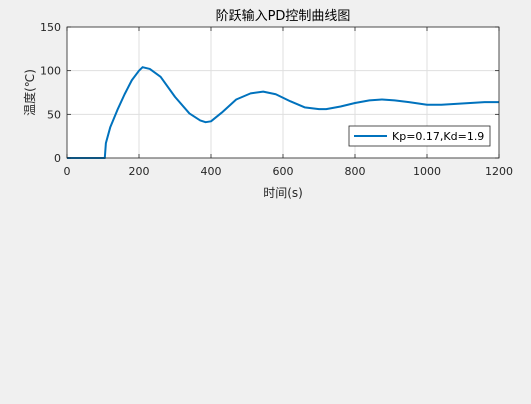  What do you see at coordinates (283, 171) in the screenshot?
I see `x-tick-label: 600` at bounding box center [283, 171].